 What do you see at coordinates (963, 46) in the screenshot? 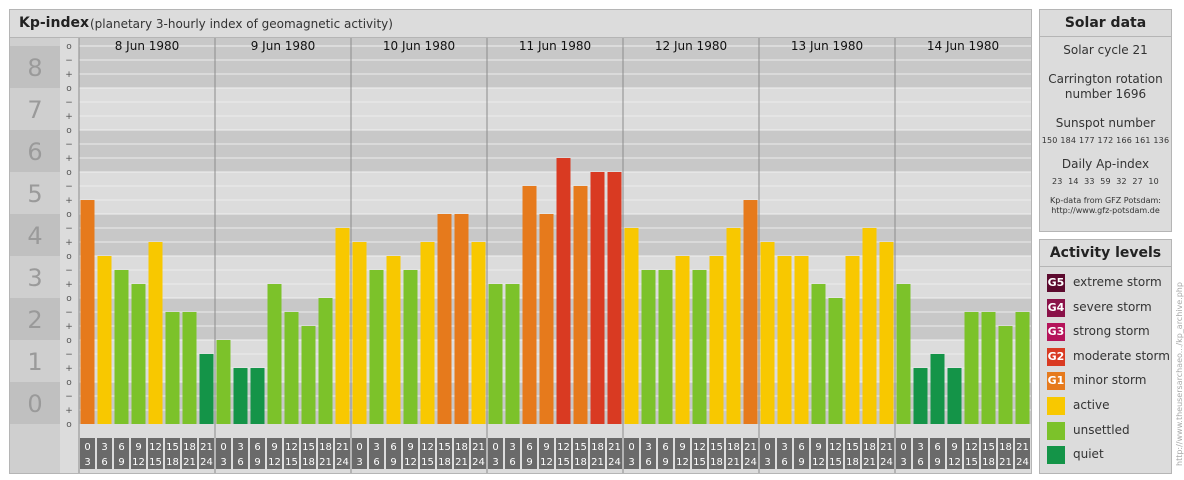
I see `day-label: 14 Jun 1980` at bounding box center [963, 46].